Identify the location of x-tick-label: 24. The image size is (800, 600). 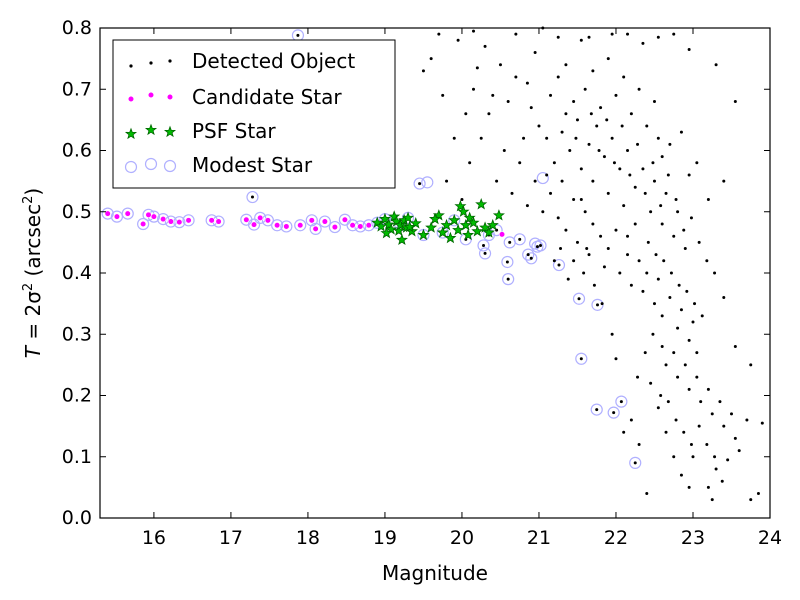
(770, 538).